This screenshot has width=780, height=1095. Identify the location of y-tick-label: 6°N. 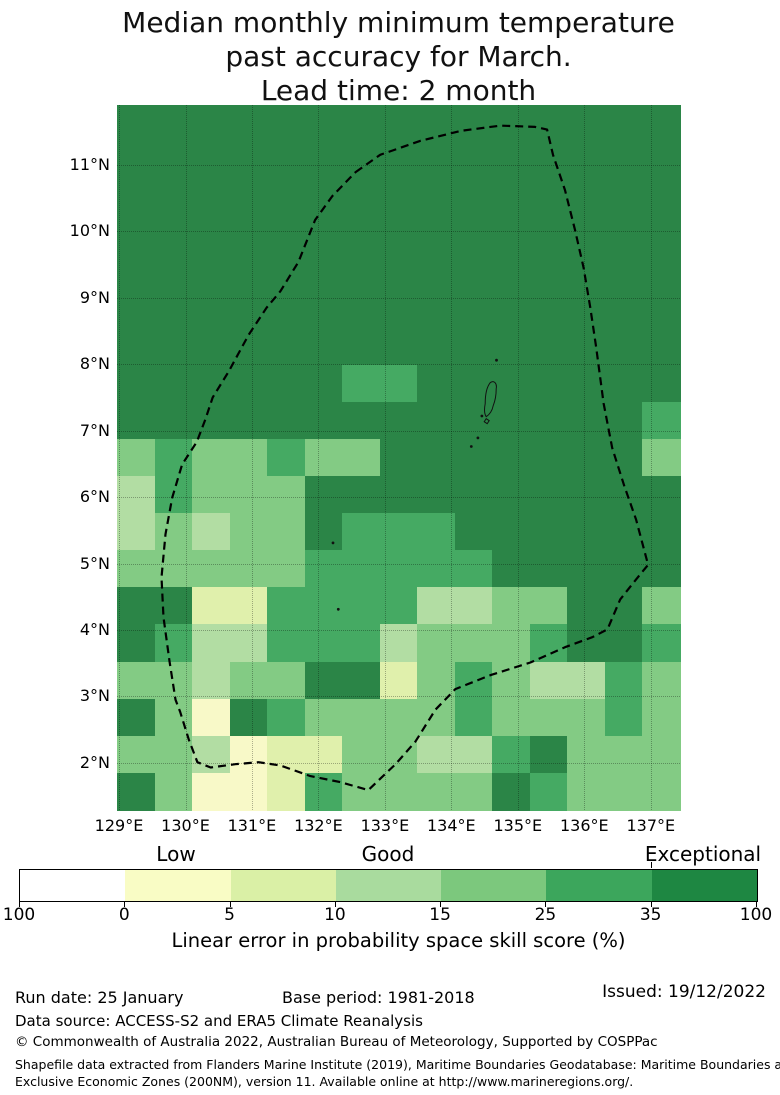
(94, 496).